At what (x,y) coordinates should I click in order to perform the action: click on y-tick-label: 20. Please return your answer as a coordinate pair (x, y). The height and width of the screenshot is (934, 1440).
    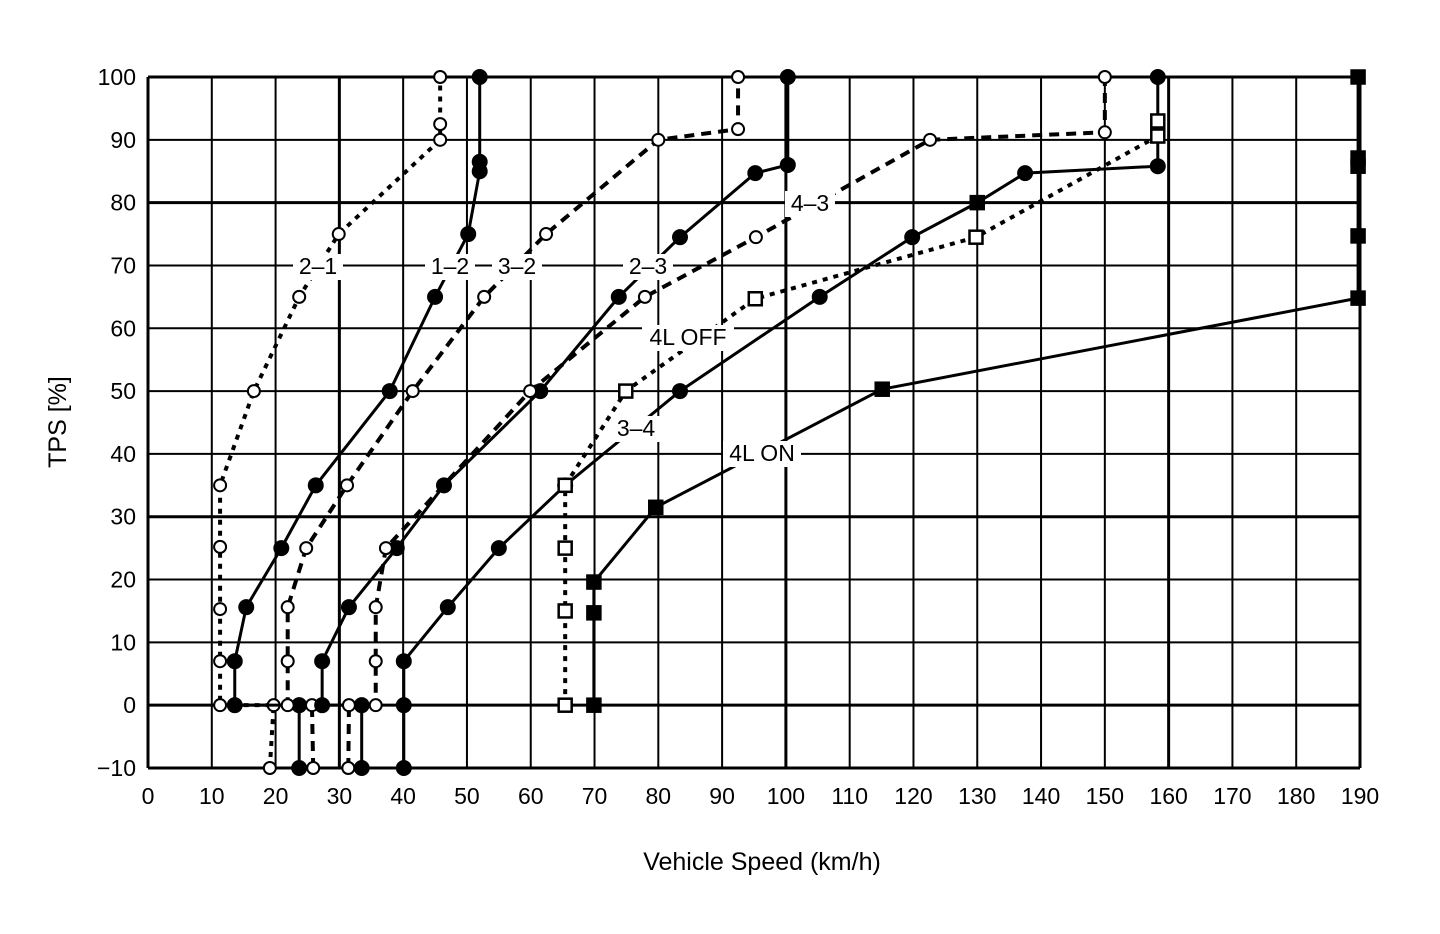
    Looking at the image, I should click on (123, 580).